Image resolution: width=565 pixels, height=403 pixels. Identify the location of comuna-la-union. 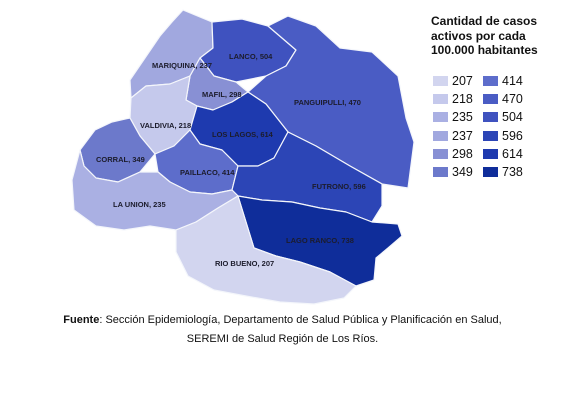
(155, 190).